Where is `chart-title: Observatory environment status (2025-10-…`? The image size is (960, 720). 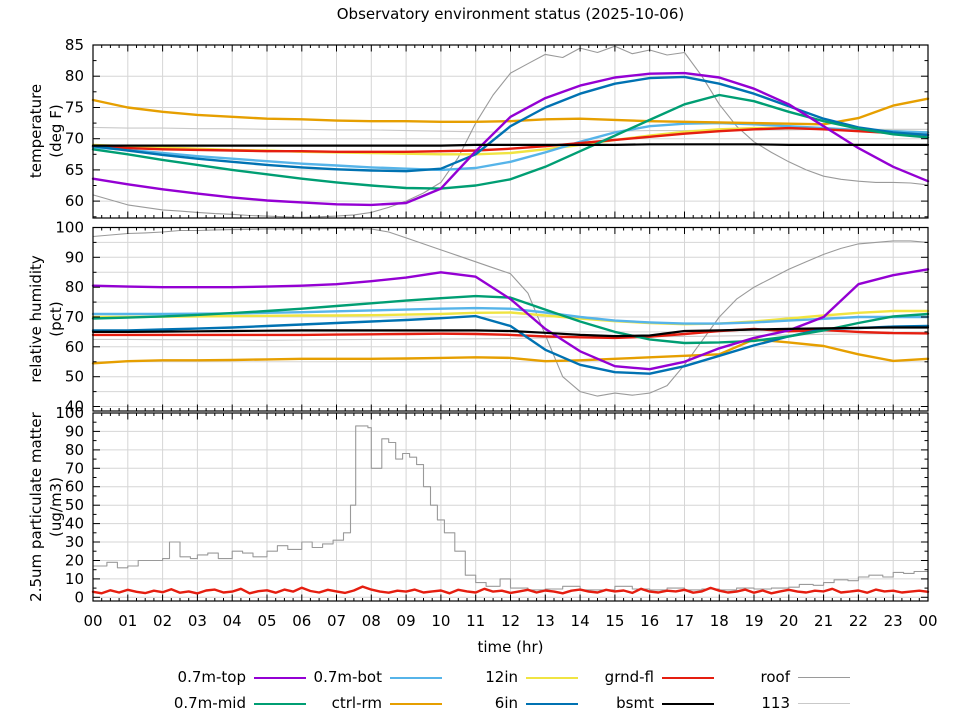 chart-title: Observatory environment status (2025-10-… is located at coordinates (510, 14).